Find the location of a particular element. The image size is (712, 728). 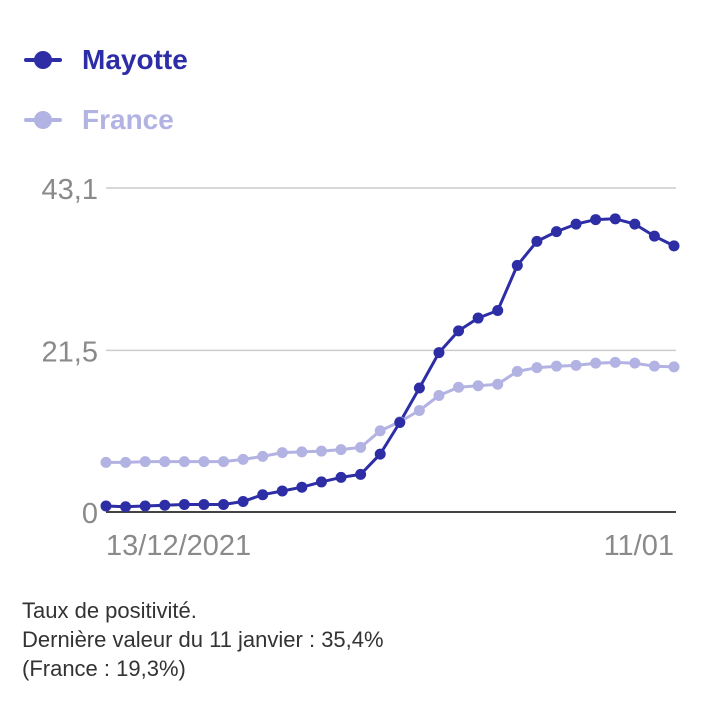

legend-marker-france is located at coordinates (43, 120).